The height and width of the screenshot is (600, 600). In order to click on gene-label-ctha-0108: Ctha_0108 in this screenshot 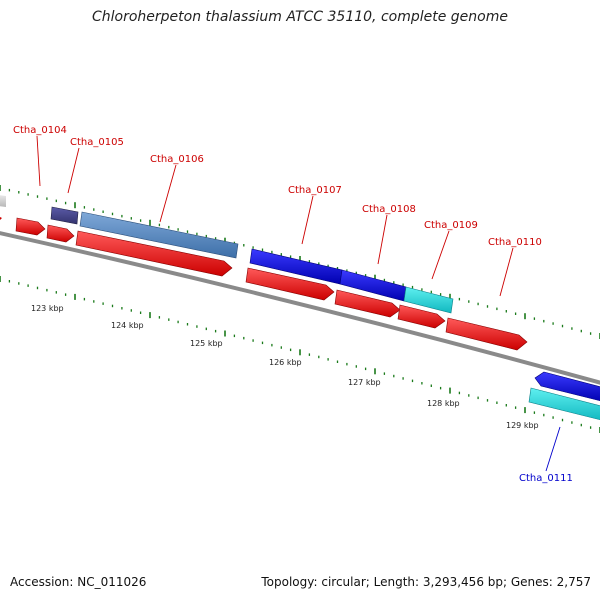, I will do `click(389, 209)`.